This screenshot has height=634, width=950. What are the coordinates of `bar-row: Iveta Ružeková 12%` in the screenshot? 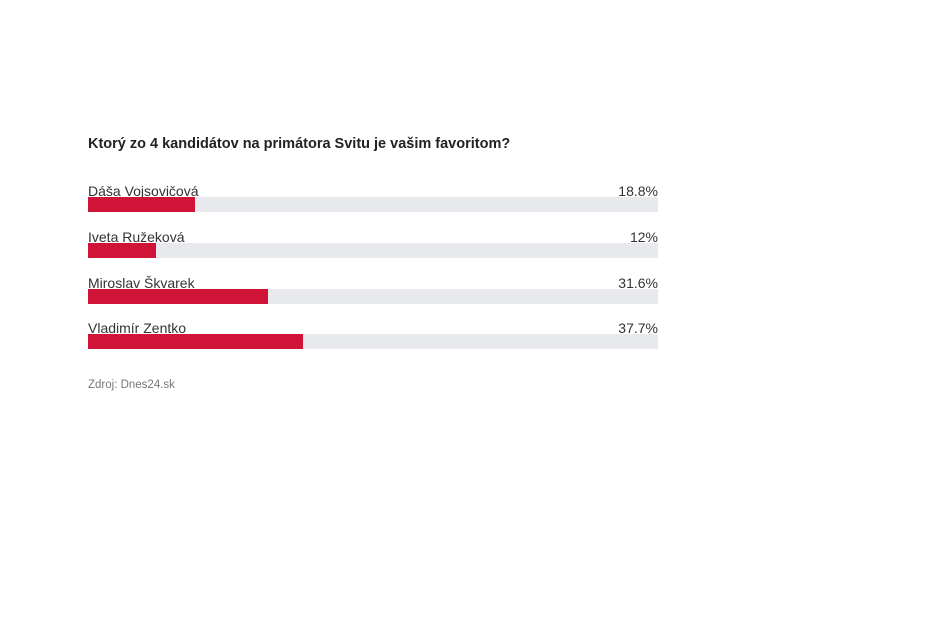 It's located at (373, 249).